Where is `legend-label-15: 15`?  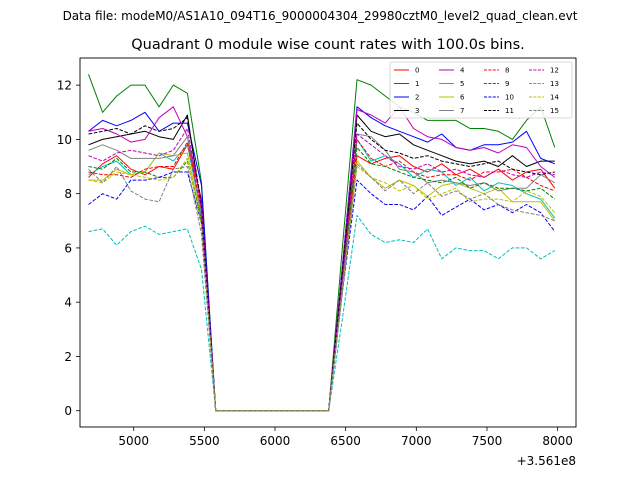 legend-label-15: 15 is located at coordinates (554, 111).